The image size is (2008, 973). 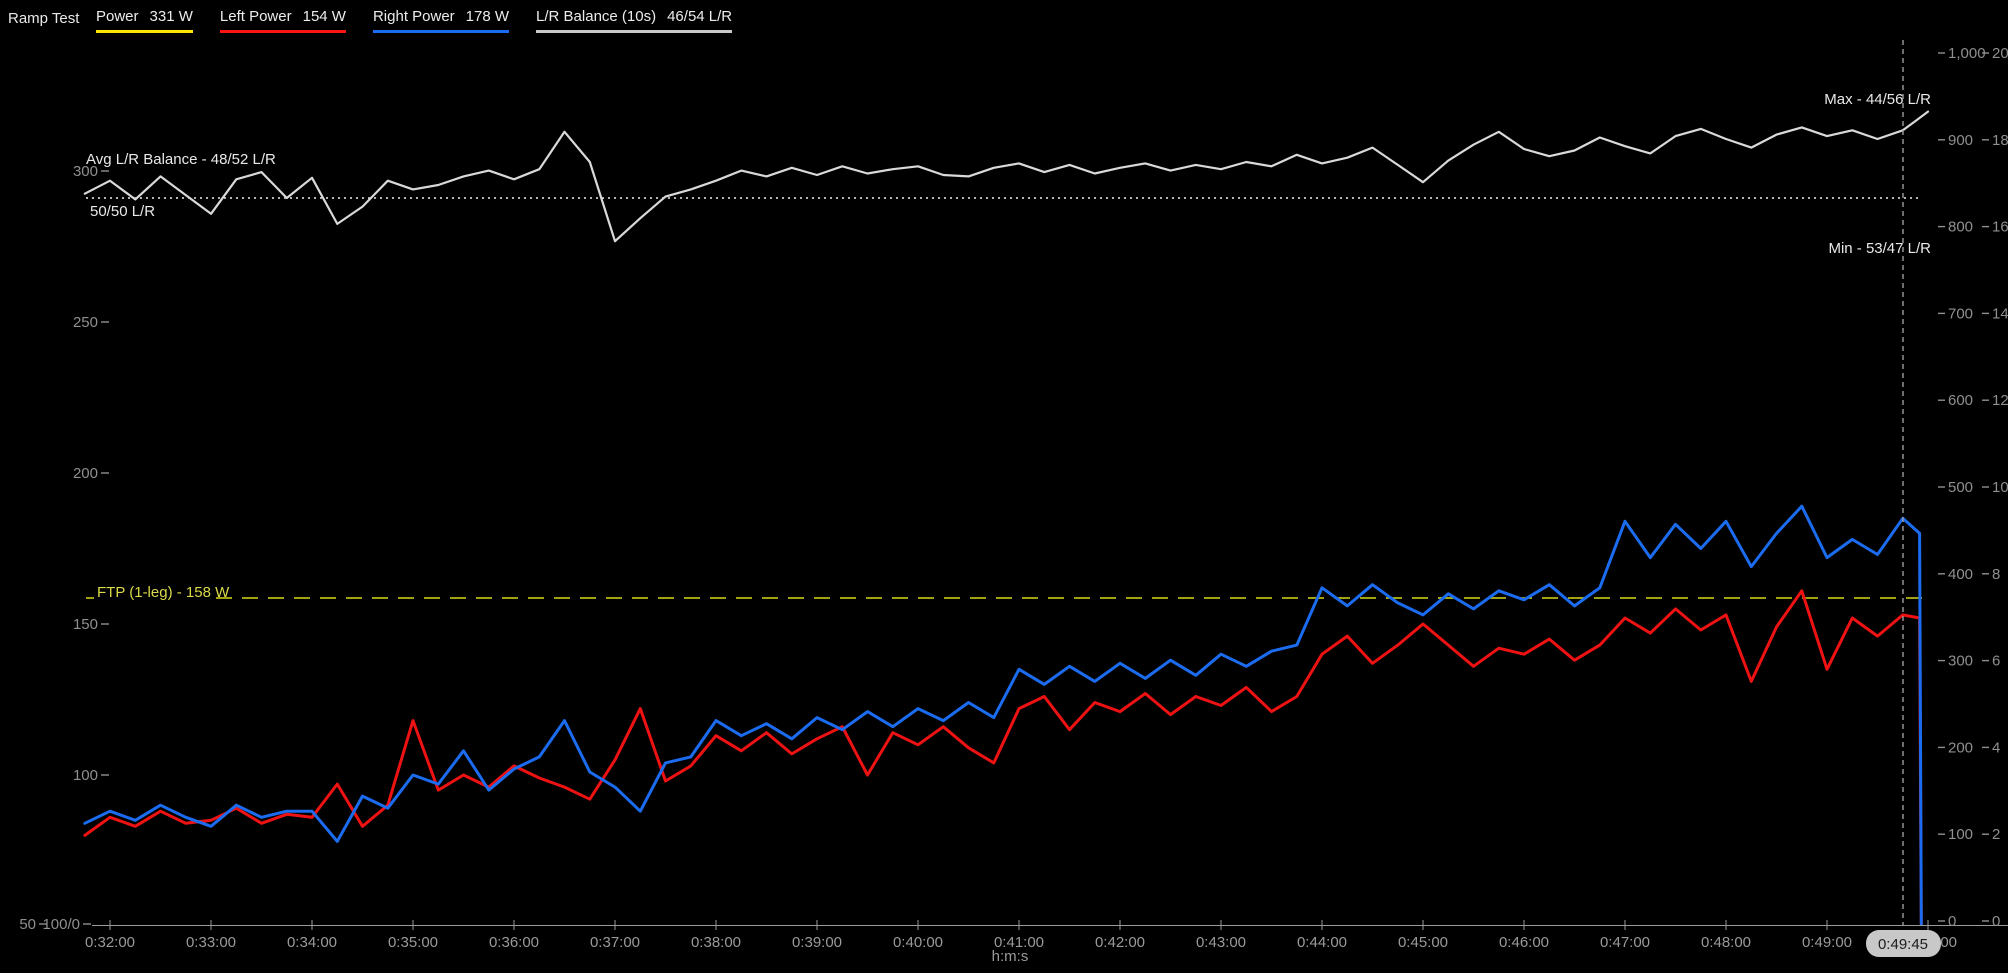 I want to click on left-axis-tick-label: 50, so click(x=27, y=924).